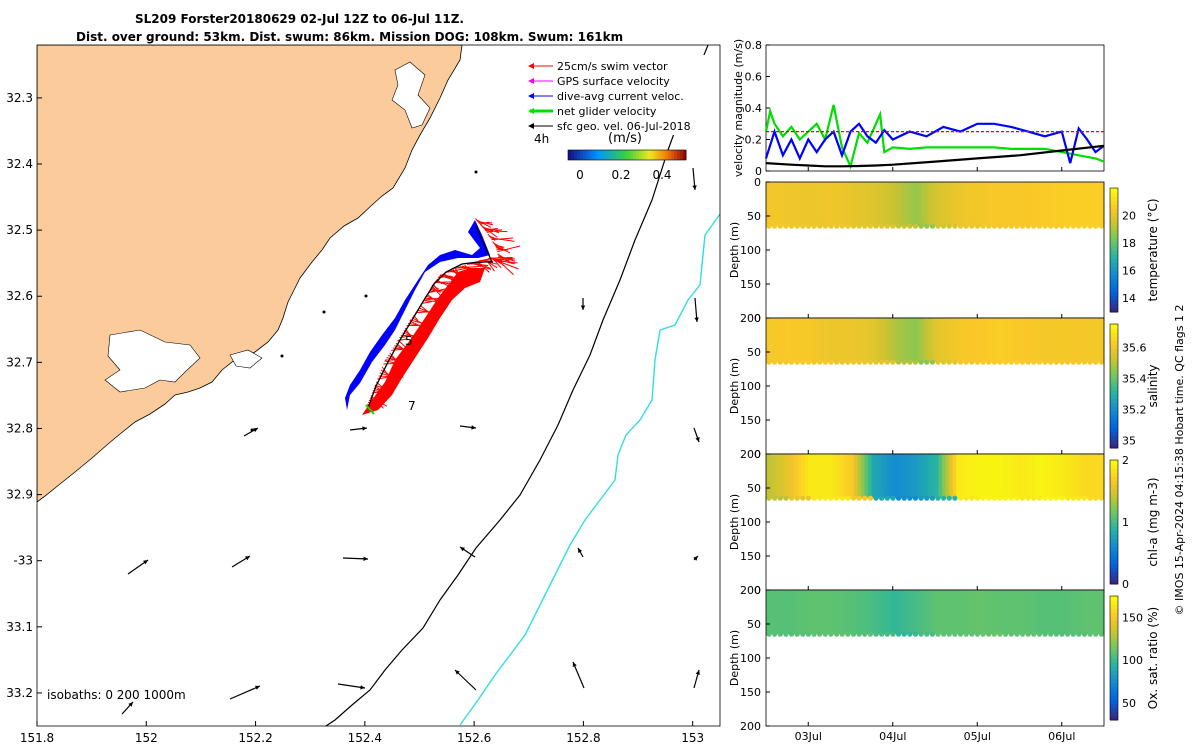  I want to click on heatmap-y-tick-label: 150, so click(750, 284).